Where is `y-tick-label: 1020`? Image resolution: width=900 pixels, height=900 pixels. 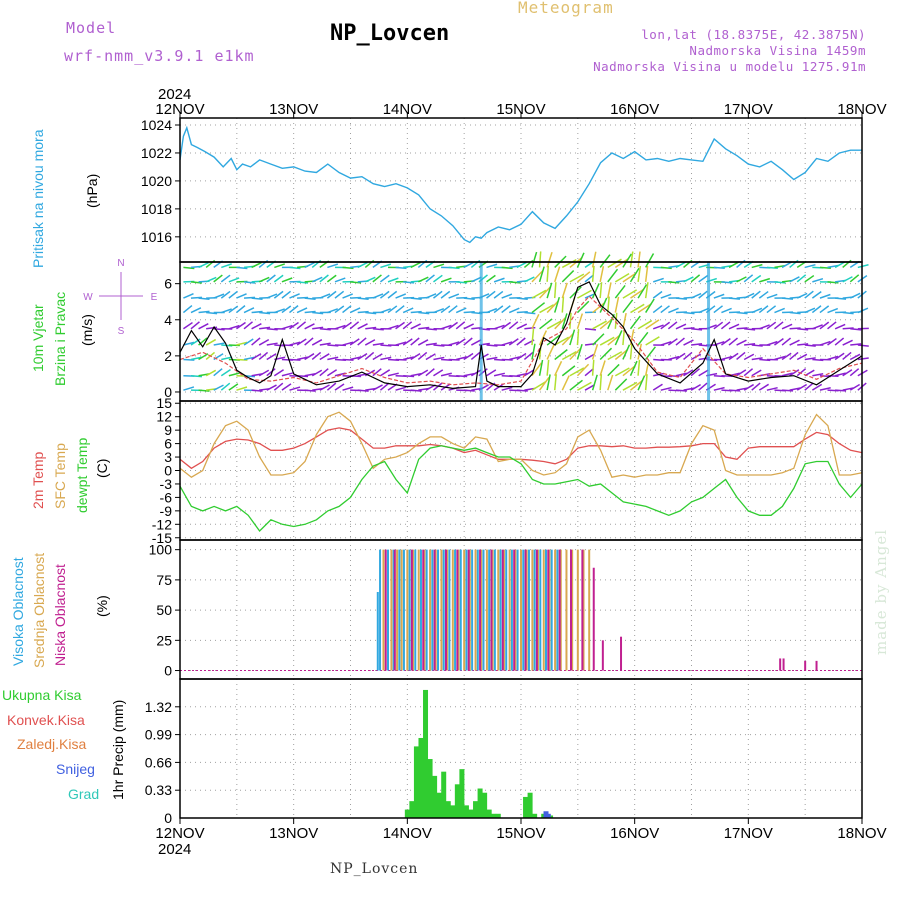 y-tick-label: 1020 is located at coordinates (156, 181).